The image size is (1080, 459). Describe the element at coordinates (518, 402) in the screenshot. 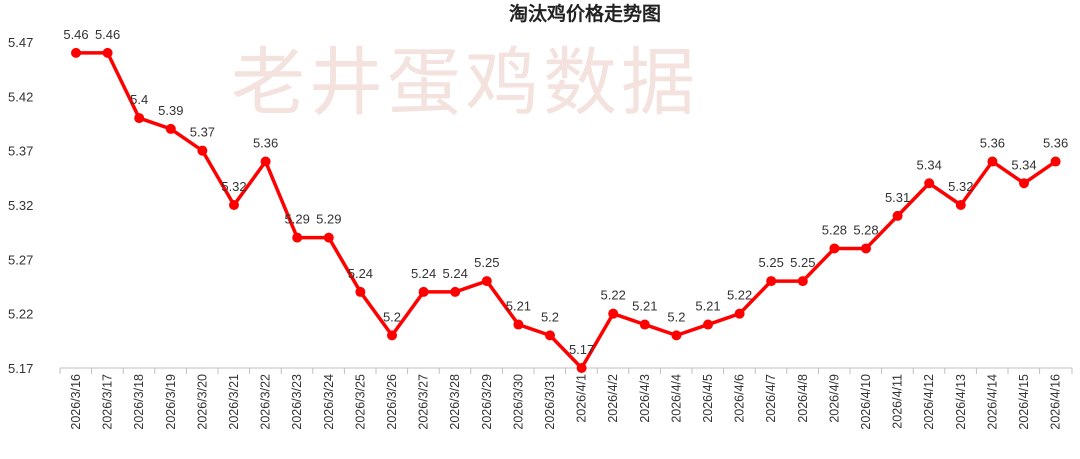

I see `x-tick-label: 2026/3/30` at that location.